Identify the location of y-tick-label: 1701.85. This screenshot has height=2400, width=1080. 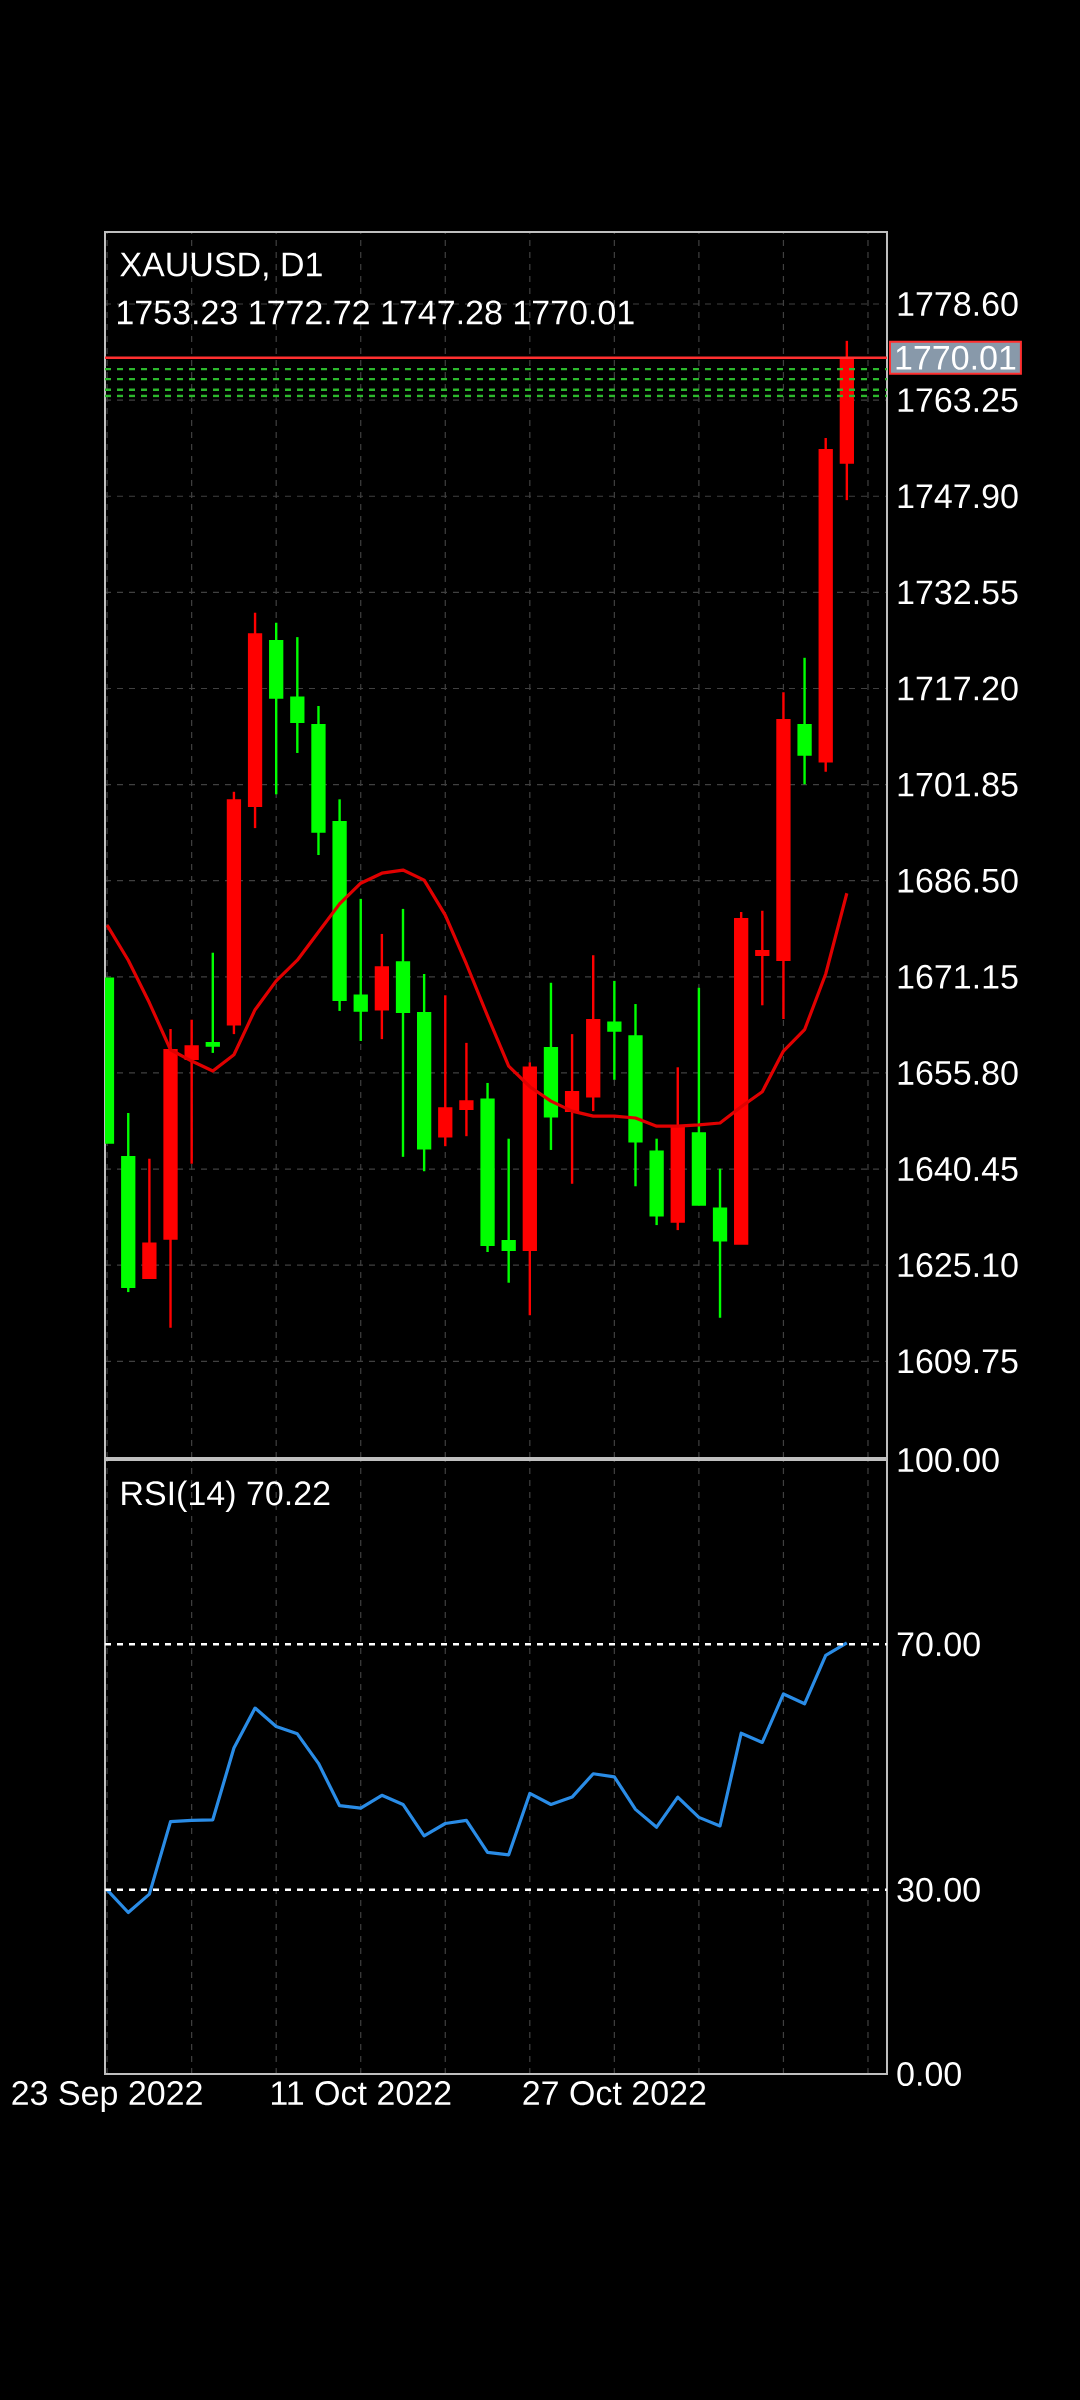
(958, 784).